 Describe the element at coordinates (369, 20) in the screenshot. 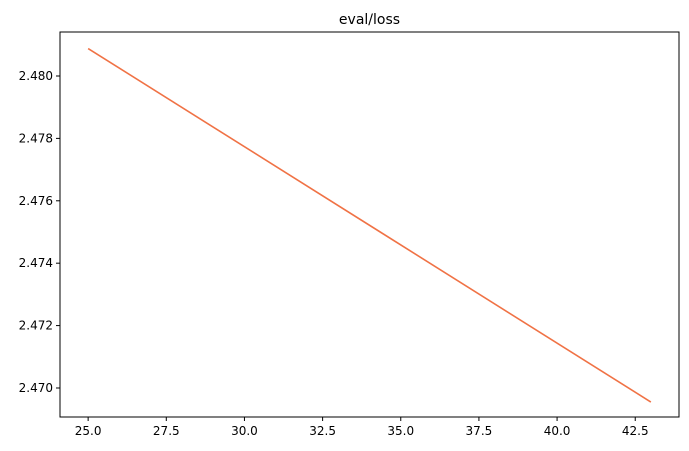

I see `chart-title: eval/loss` at that location.